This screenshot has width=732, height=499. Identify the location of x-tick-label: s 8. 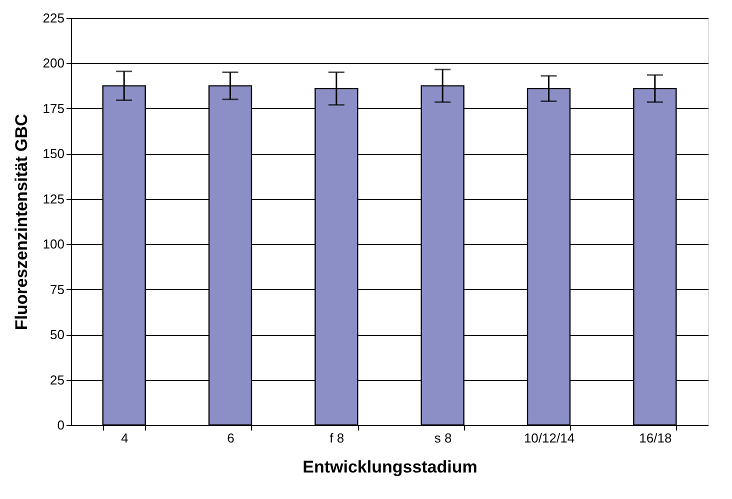
(443, 438).